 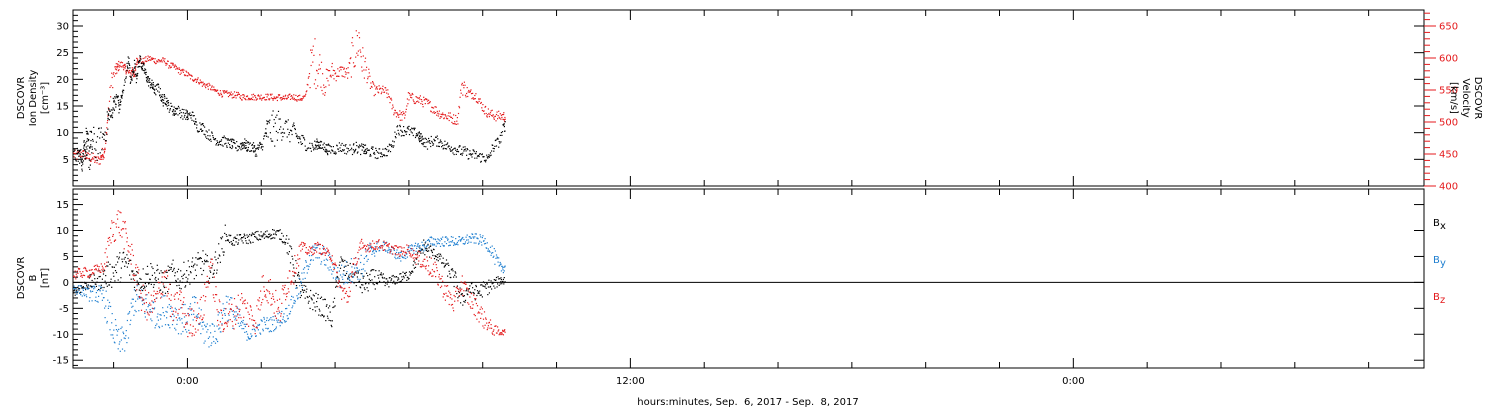 What do you see at coordinates (62, 133) in the screenshot?
I see `top-left-tick-label-1: 10` at bounding box center [62, 133].